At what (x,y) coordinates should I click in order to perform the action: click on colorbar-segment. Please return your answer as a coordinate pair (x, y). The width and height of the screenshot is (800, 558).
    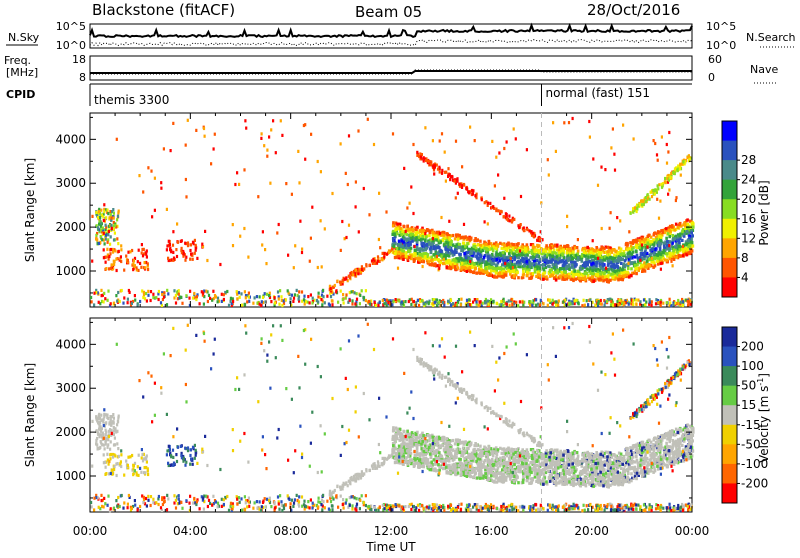
    Looking at the image, I should click on (729, 151).